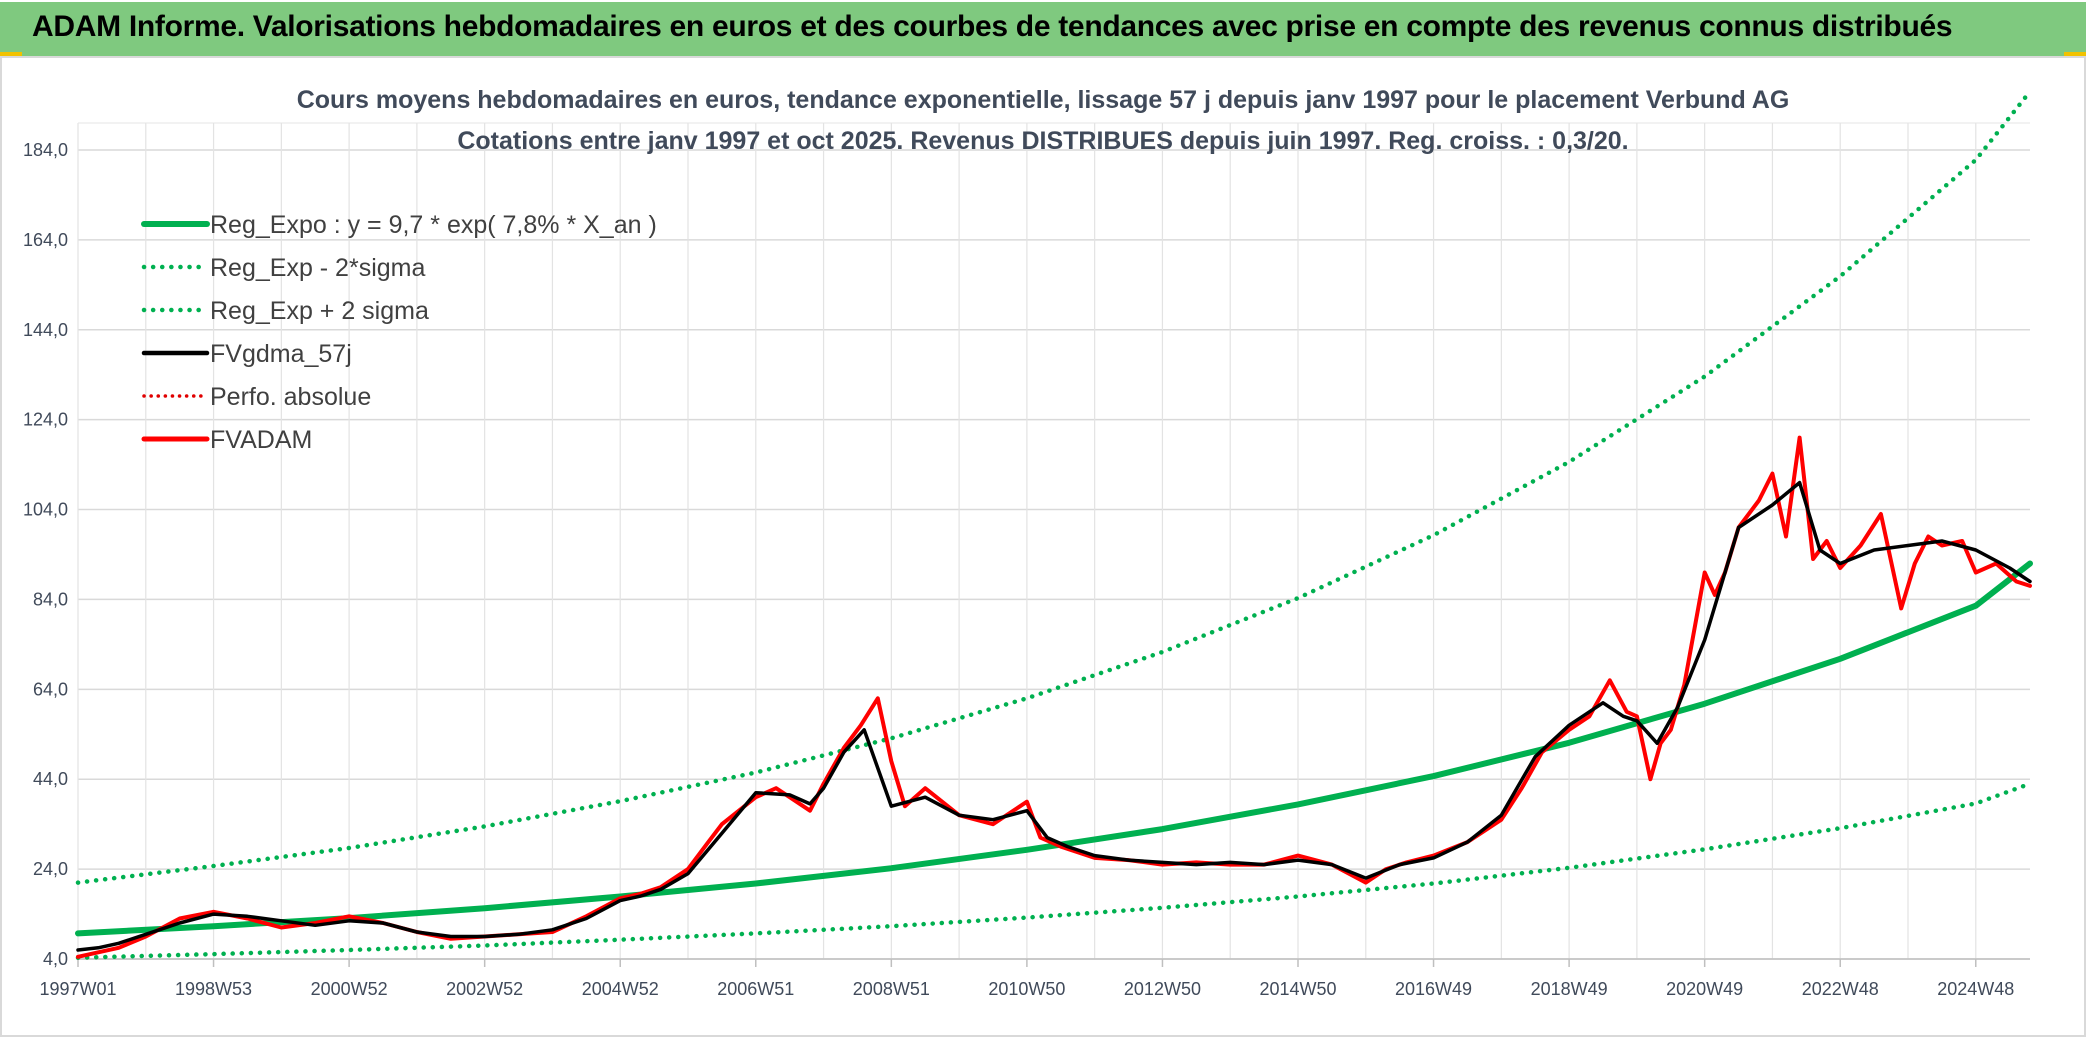 The image size is (2086, 1037). What do you see at coordinates (45, 150) in the screenshot?
I see `y-tick-label: 184,0` at bounding box center [45, 150].